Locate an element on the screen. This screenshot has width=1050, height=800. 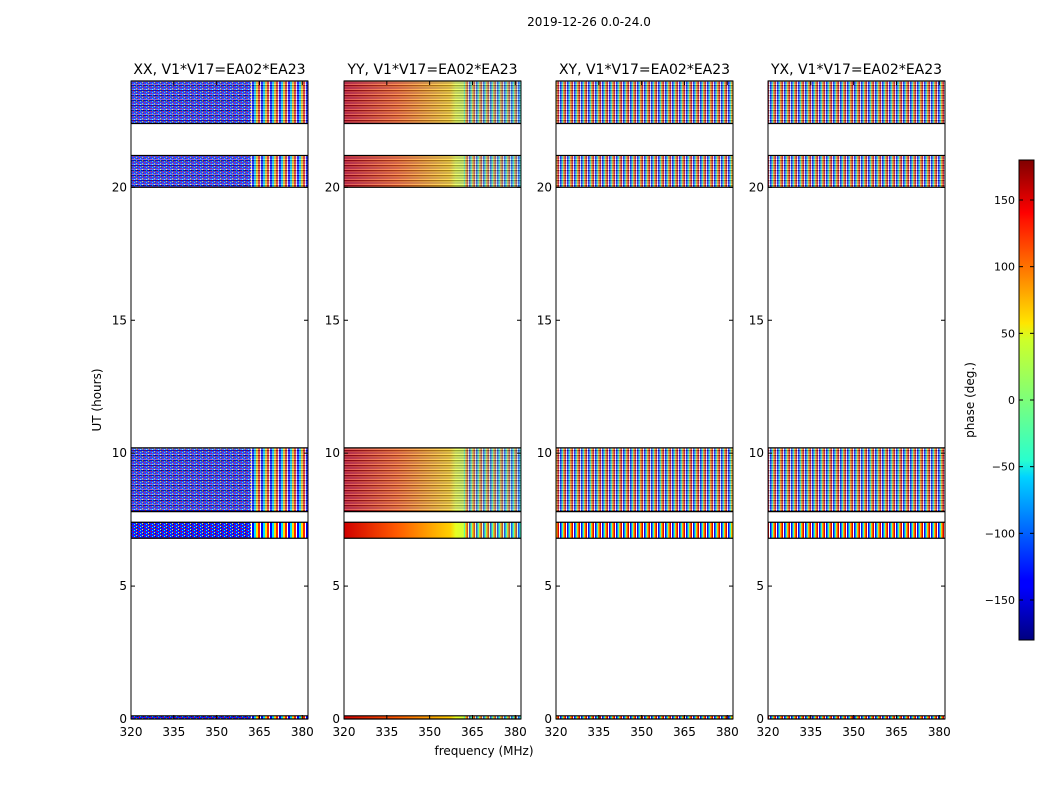
panel-title: XX, V1*V17=EA02*EA23 is located at coordinates (219, 70).